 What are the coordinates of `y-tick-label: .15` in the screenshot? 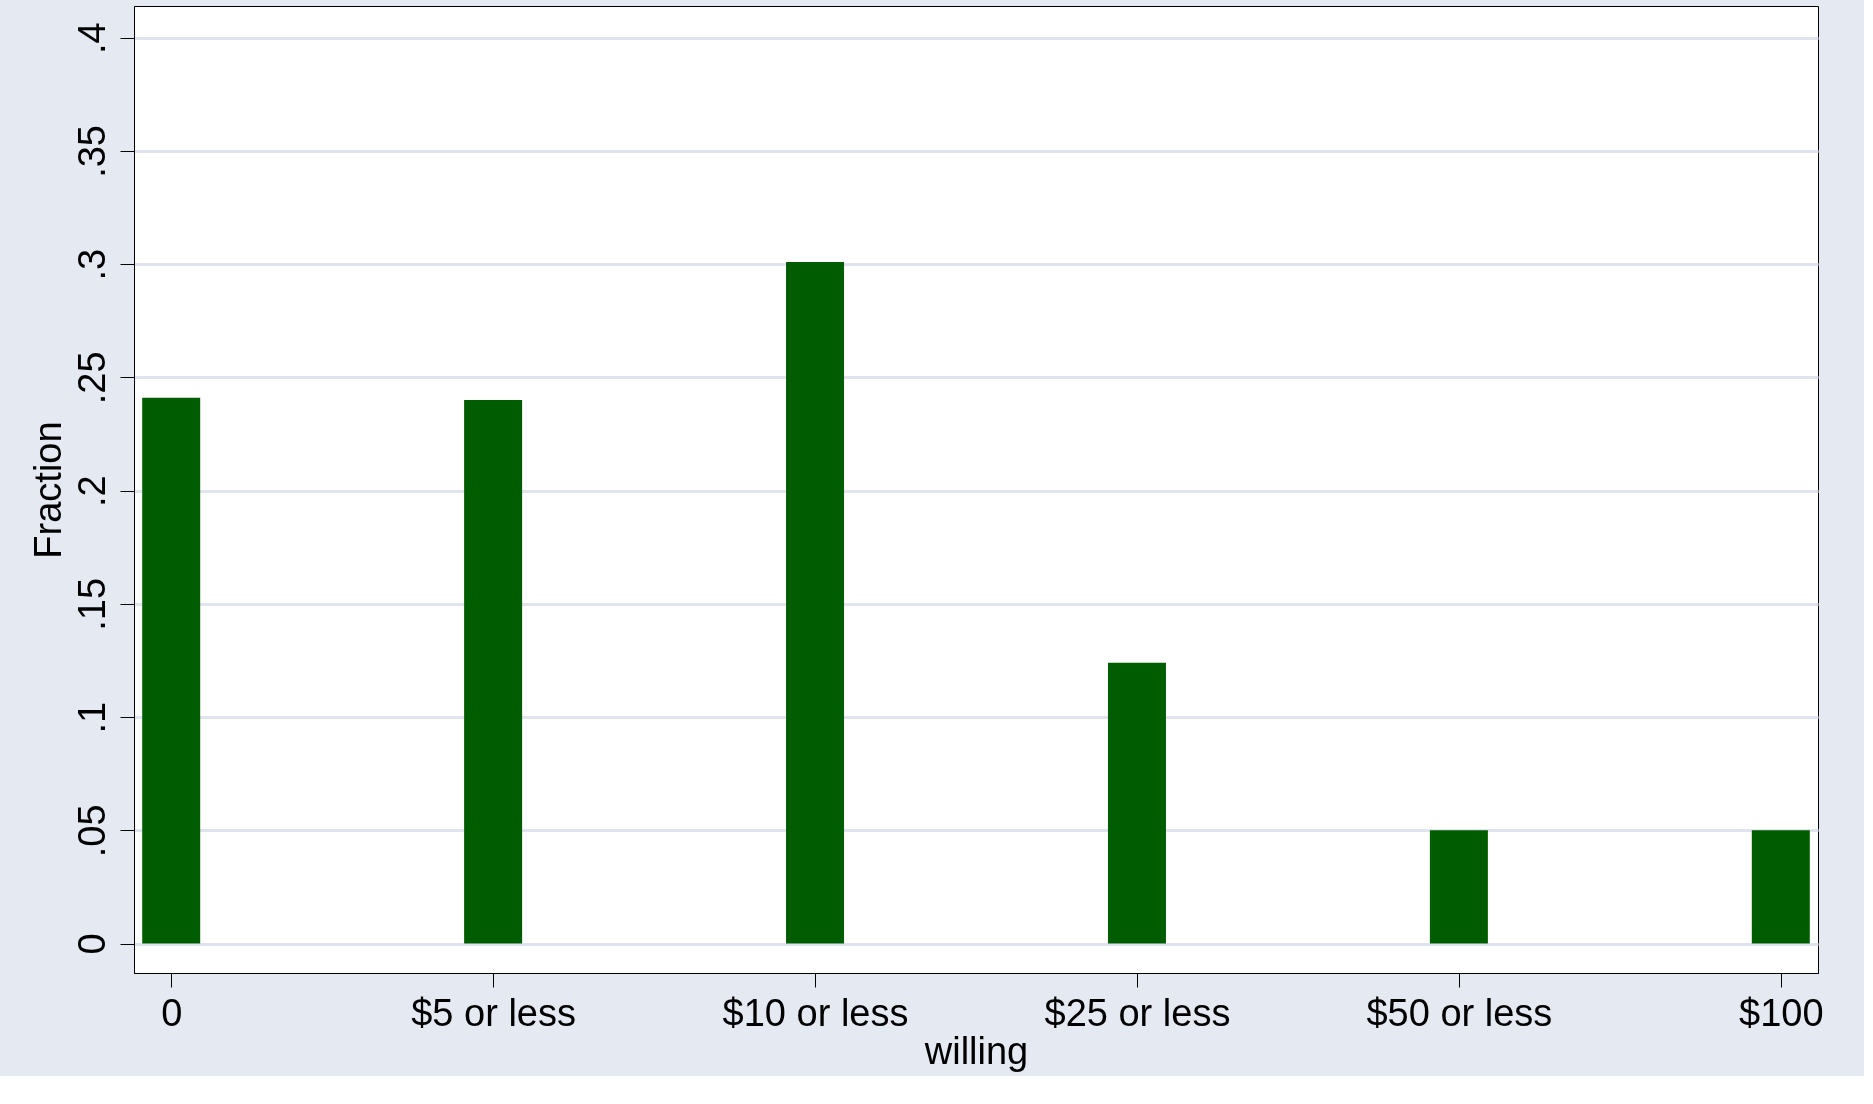 It's located at (91, 604).